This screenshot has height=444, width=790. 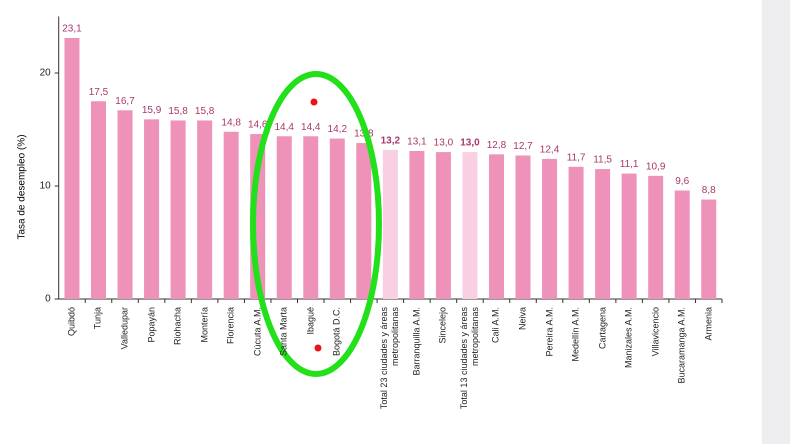 What do you see at coordinates (708, 324) in the screenshot?
I see `x-tick-label: Armenia` at bounding box center [708, 324].